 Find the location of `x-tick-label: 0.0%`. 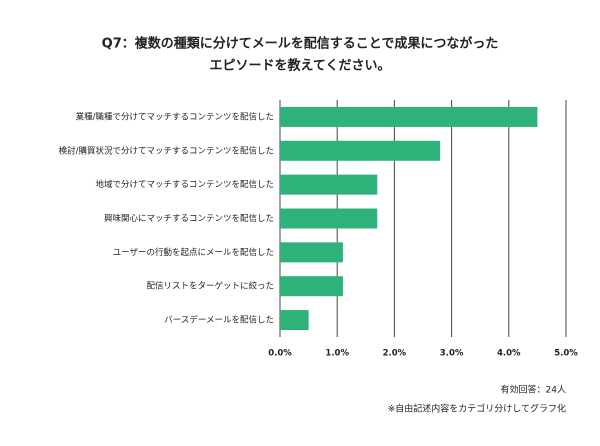

x-tick-label: 0.0% is located at coordinates (280, 354).